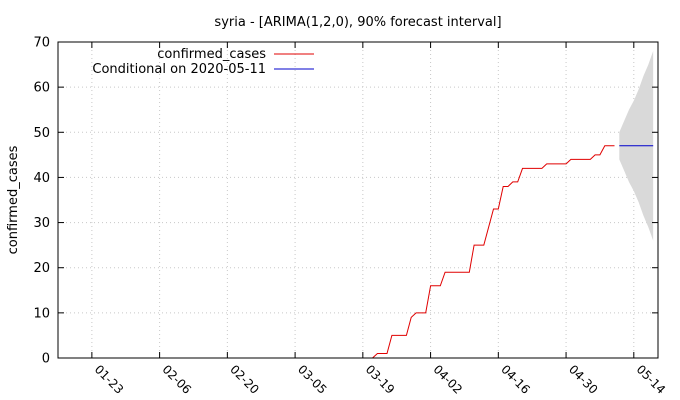 This screenshot has width=680, height=400. I want to click on y-tick-label: 30, so click(41, 223).